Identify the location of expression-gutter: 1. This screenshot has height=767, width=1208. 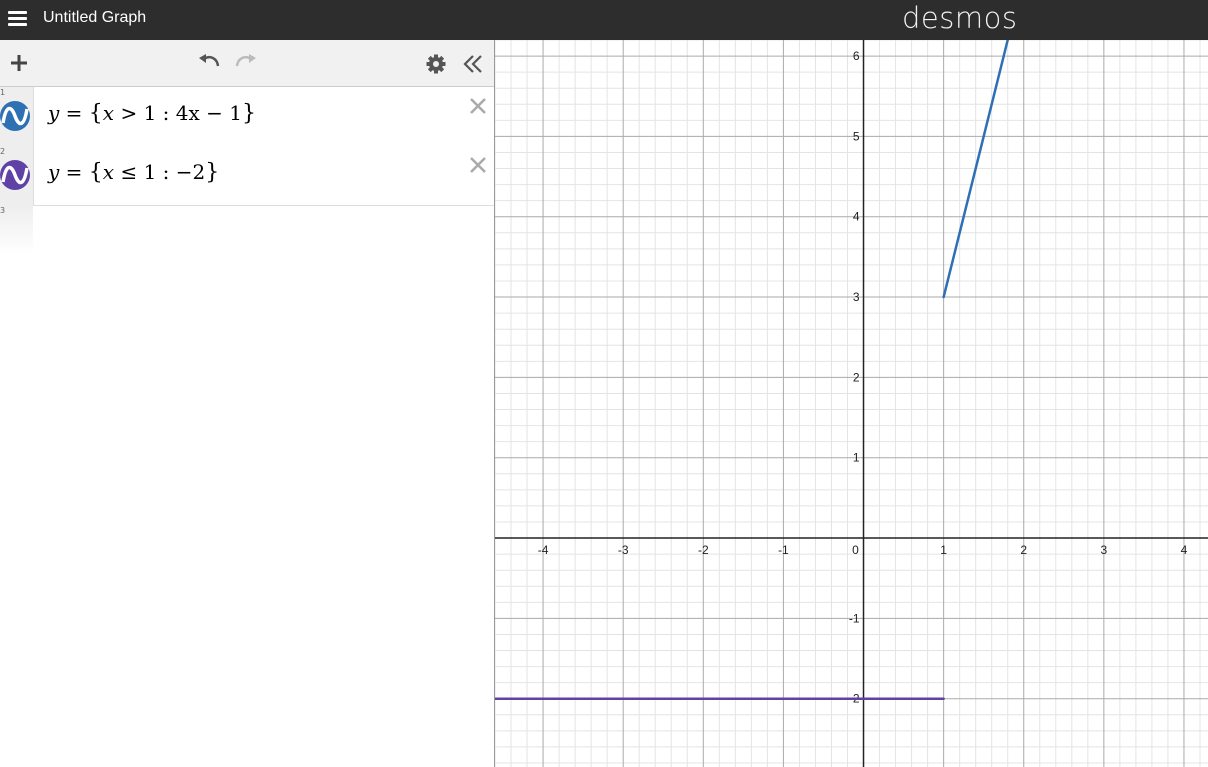
(17, 116).